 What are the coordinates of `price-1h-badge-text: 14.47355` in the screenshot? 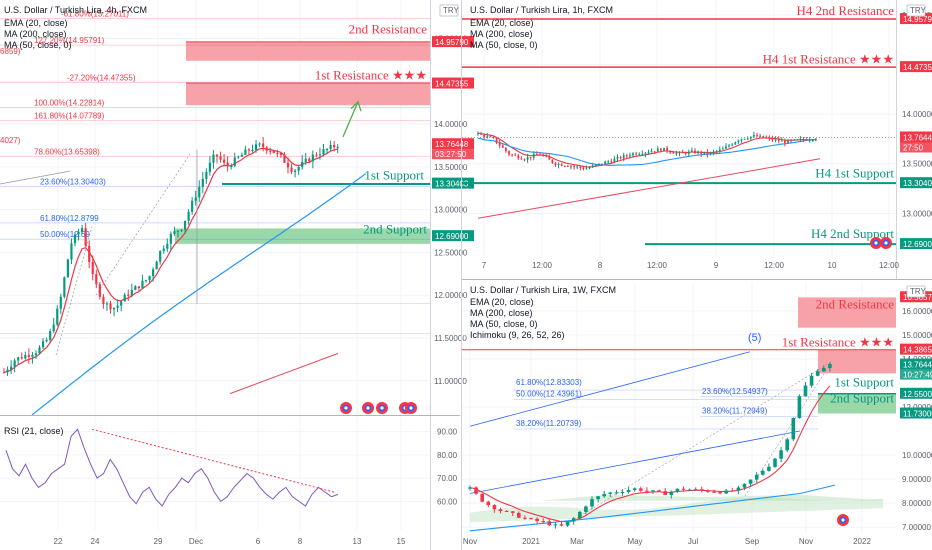 It's located at (917, 67).